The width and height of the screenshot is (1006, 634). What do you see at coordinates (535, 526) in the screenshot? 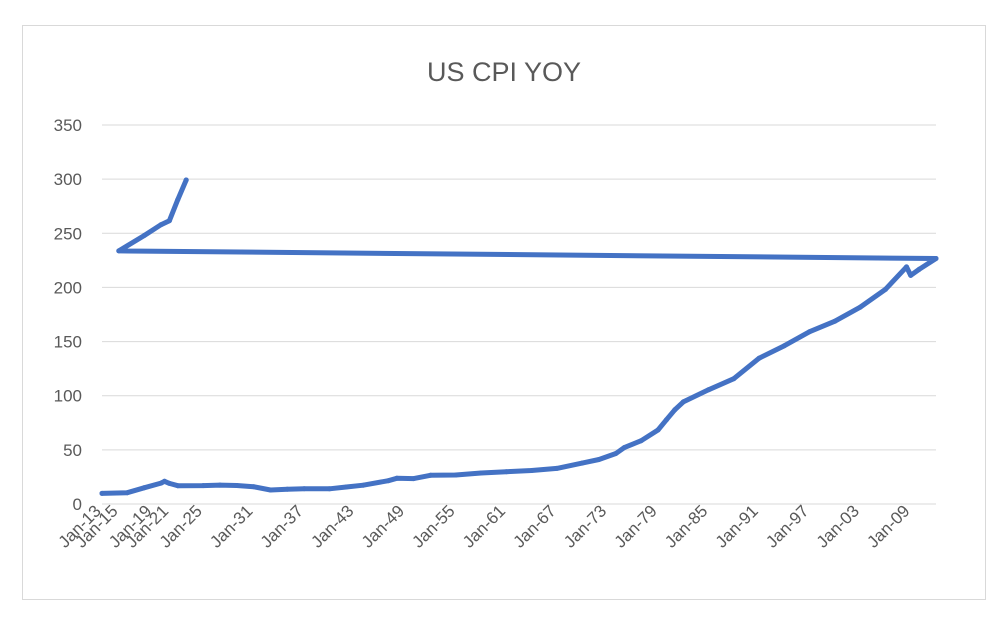
I see `x-tick-label: Jan-67` at bounding box center [535, 526].